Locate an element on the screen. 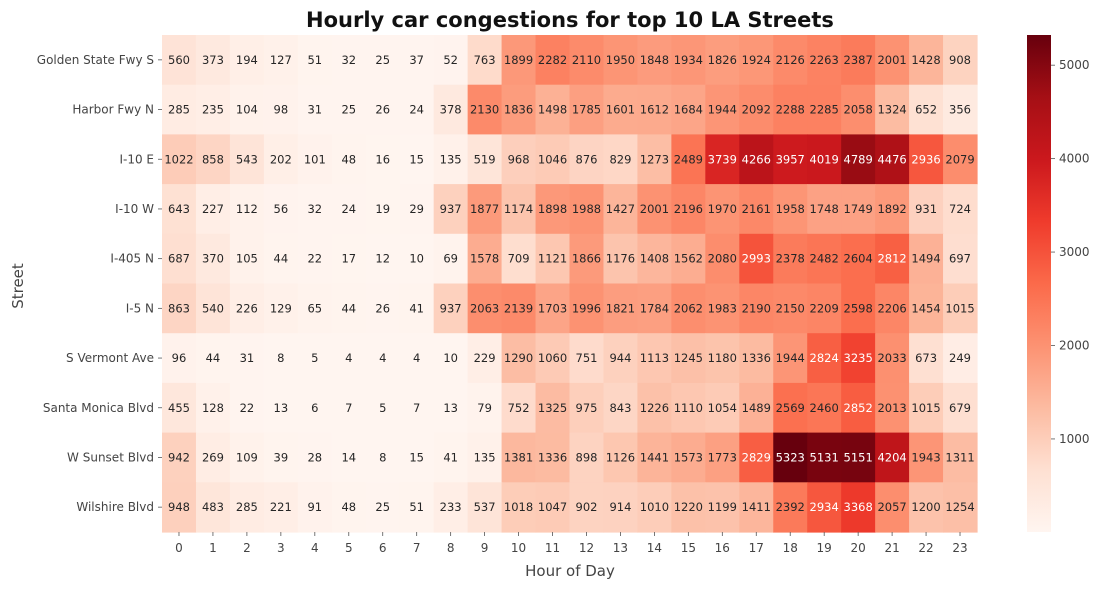 Image resolution: width=1102 pixels, height=590 pixels. colorbar-tick-label: 2000 is located at coordinates (1074, 345).